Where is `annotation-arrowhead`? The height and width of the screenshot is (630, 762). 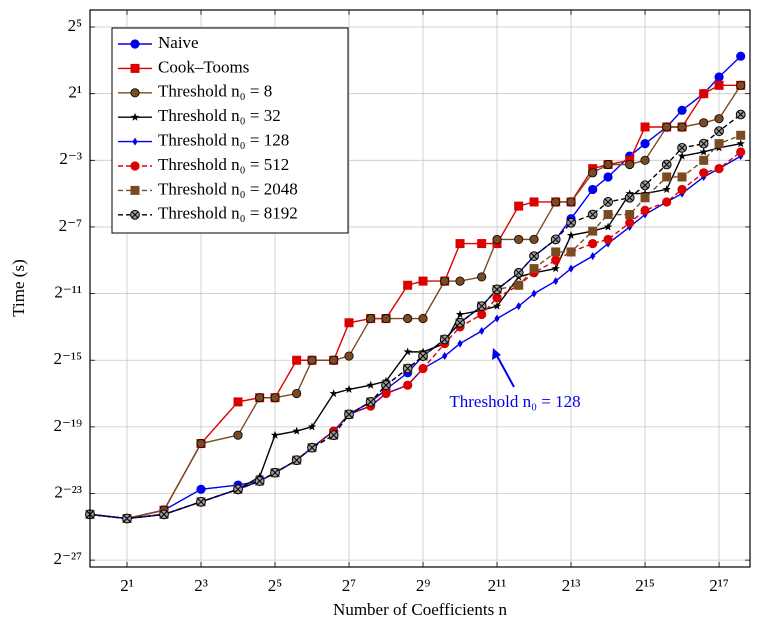 annotation-arrowhead is located at coordinates (496, 354).